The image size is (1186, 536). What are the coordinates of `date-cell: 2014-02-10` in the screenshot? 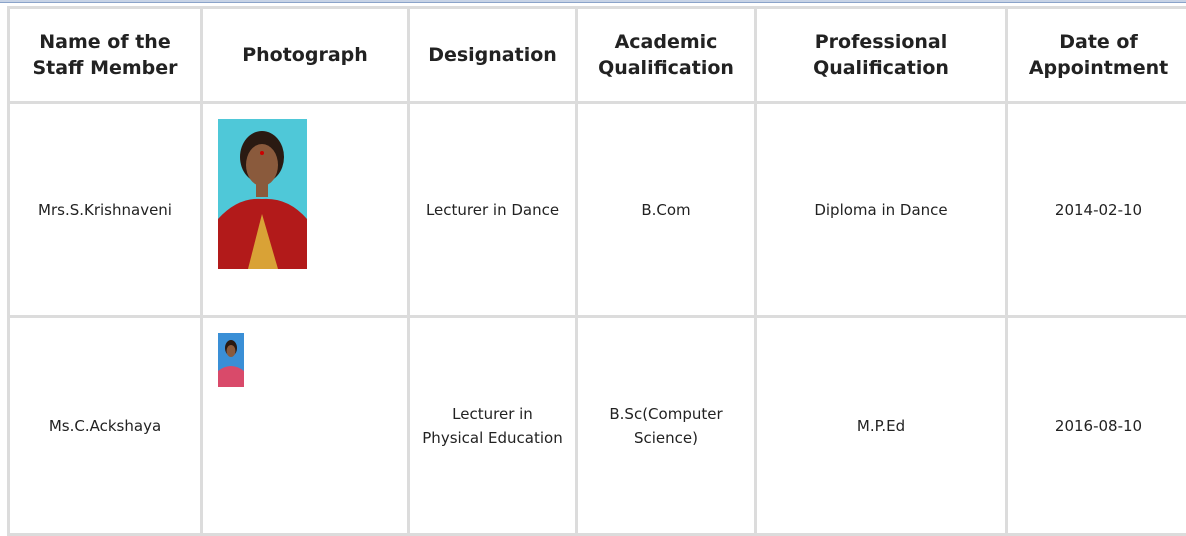 It's located at (1096, 210).